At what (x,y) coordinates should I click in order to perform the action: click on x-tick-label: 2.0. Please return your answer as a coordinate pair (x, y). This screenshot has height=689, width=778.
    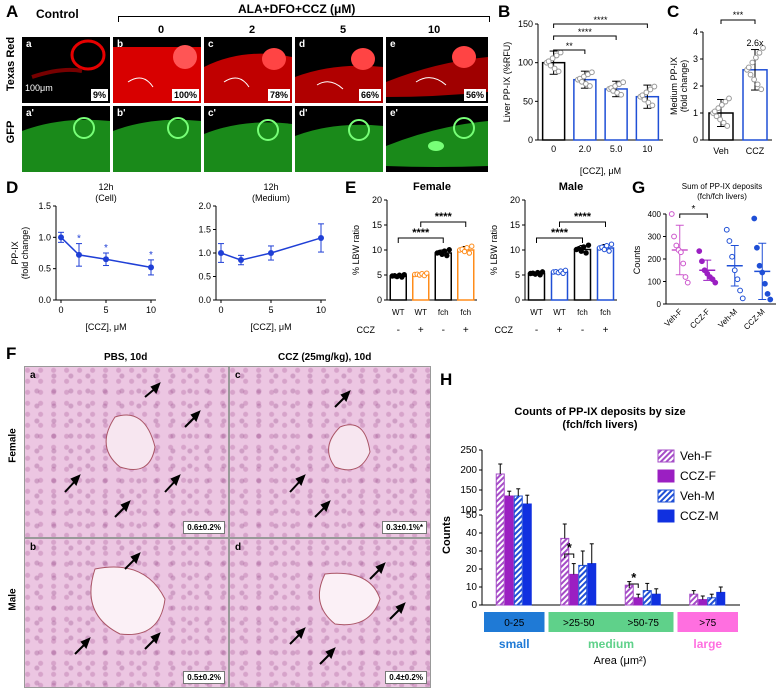
    Looking at the image, I should click on (585, 149).